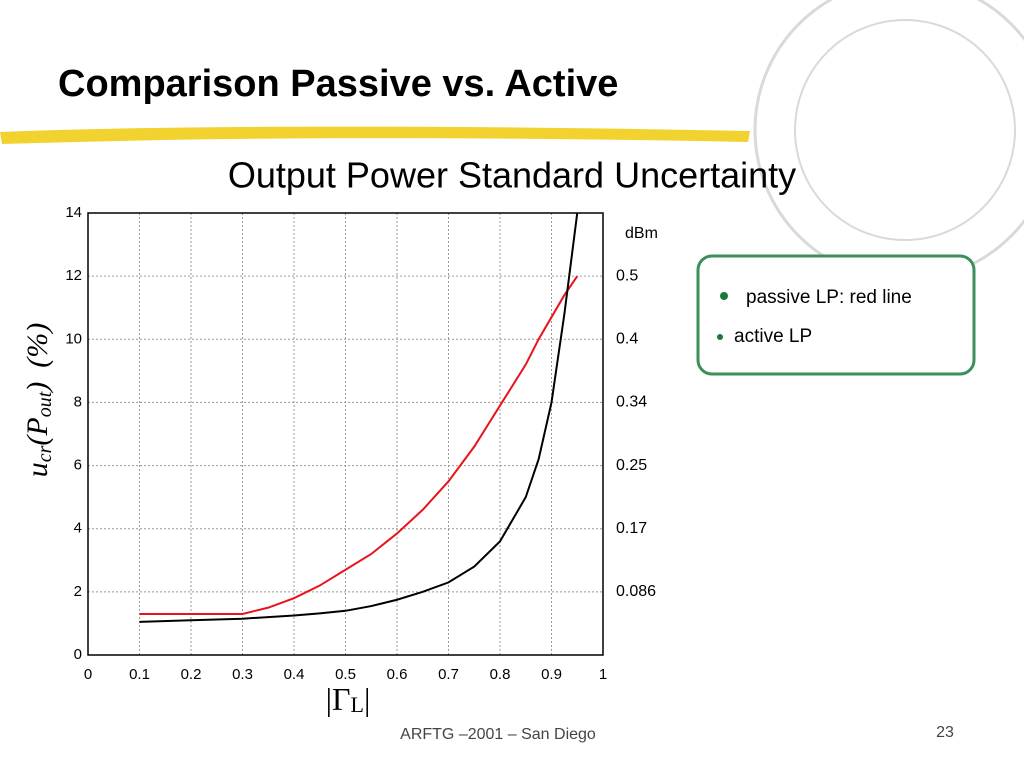 Image resolution: width=1024 pixels, height=768 pixels. I want to click on x-tick-label: 0.9, so click(551, 674).